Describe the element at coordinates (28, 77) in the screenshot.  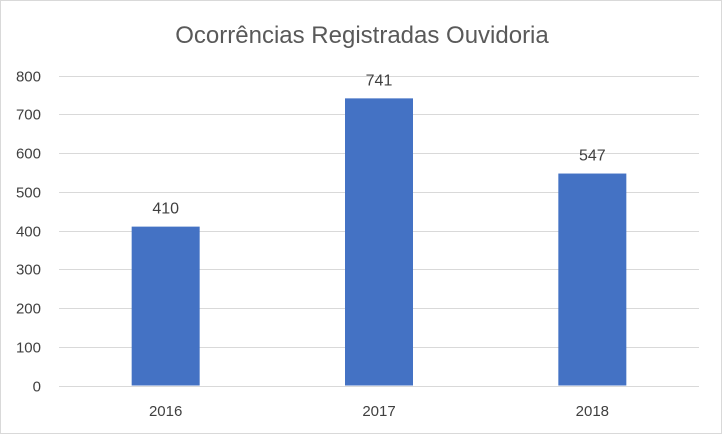
I see `y-tick-label: 800` at that location.